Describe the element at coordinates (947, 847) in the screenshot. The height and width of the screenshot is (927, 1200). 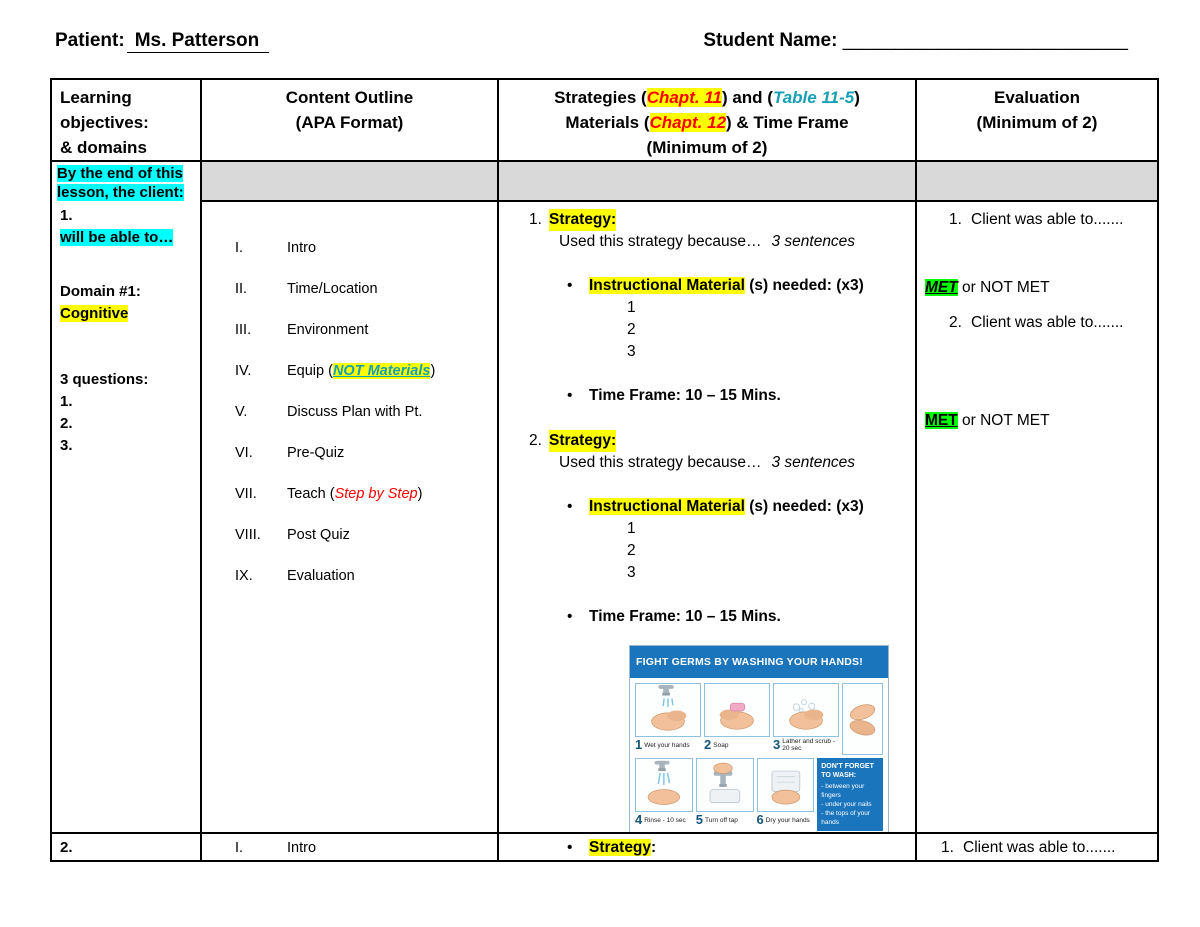
I see `evaluation-number: 1.` at that location.